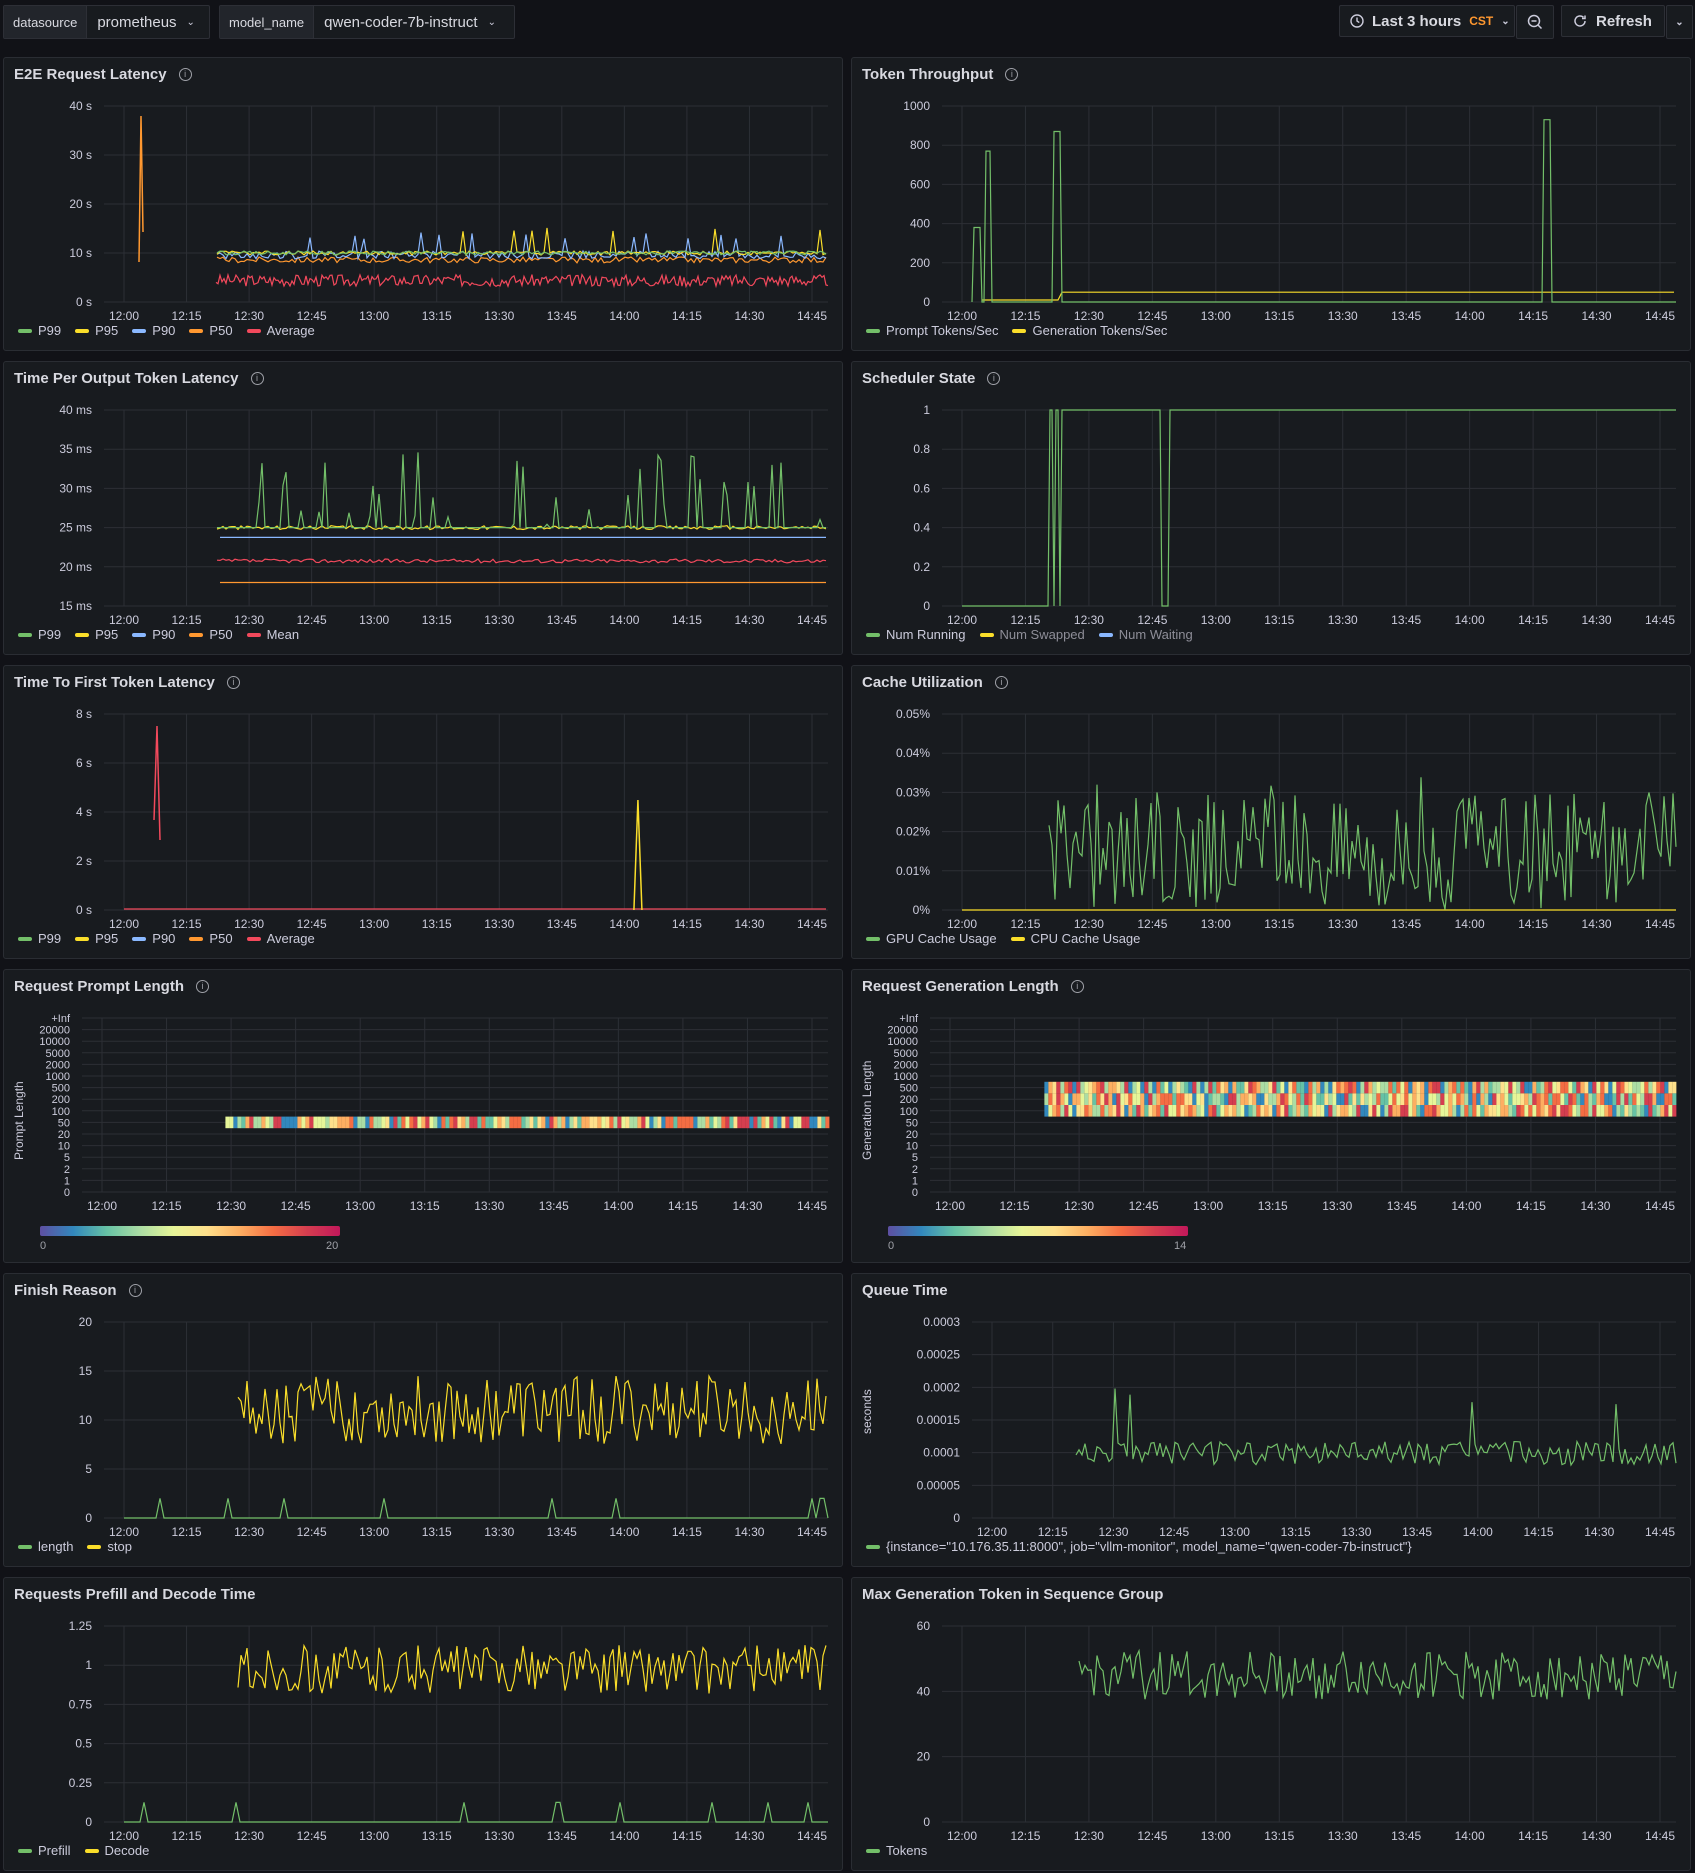 Image resolution: width=1695 pixels, height=1873 pixels. Describe the element at coordinates (1089, 330) in the screenshot. I see `legend-item: Generation Tokens/Sec` at that location.